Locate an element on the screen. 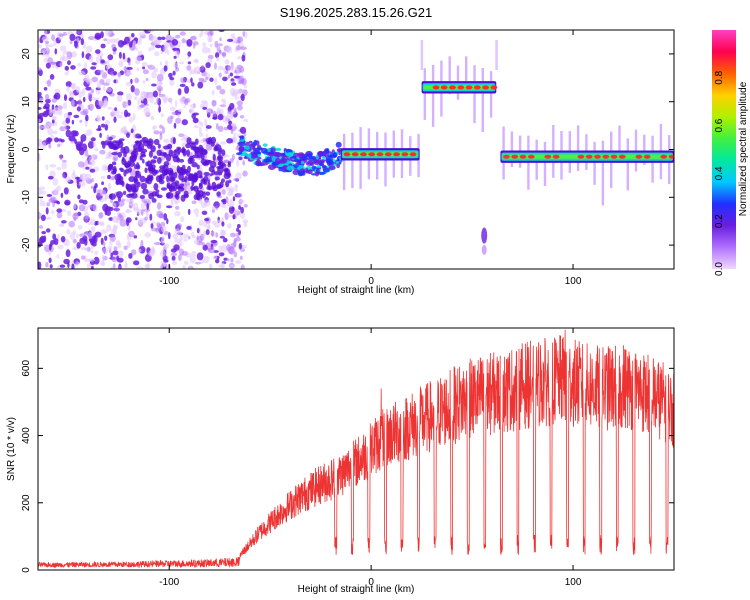 The height and width of the screenshot is (600, 750). spectrogram-x-tick-label: -100 is located at coordinates (169, 281).